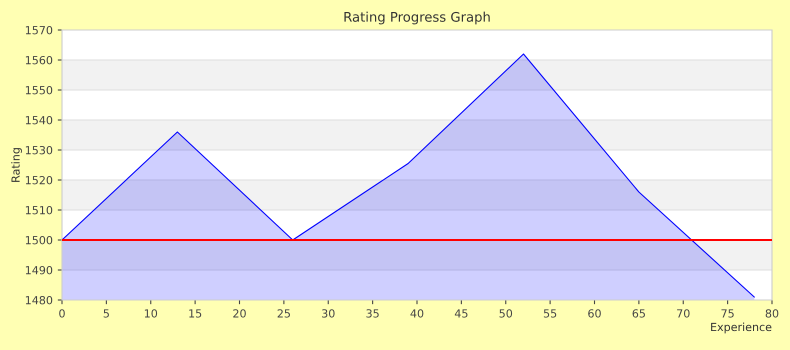 The height and width of the screenshot is (350, 790). Describe the element at coordinates (328, 313) in the screenshot. I see `x-tick-label: 30` at that location.